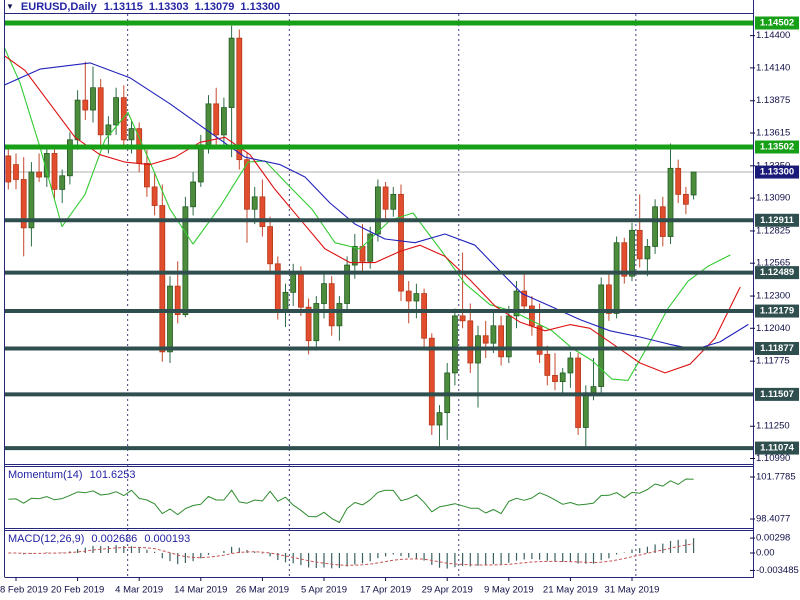 This screenshot has height=600, width=800. Describe the element at coordinates (509, 590) in the screenshot. I see `date-label: 9 May 2019` at that location.